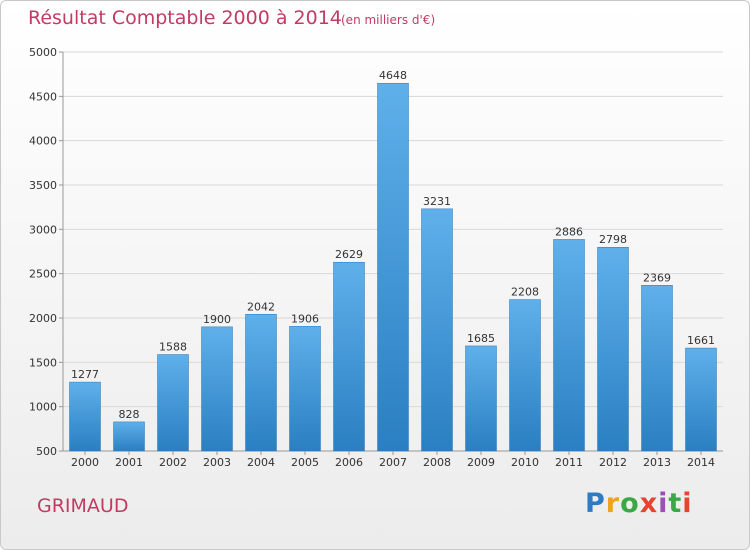 The height and width of the screenshot is (550, 750). I want to click on y-tick-label: 1500, so click(43, 362).